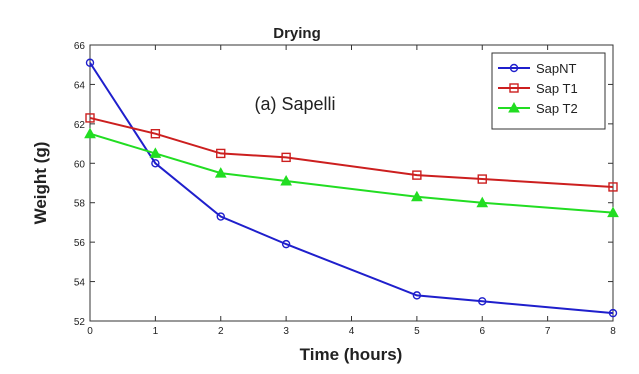 This screenshot has width=639, height=374. Describe the element at coordinates (557, 88) in the screenshot. I see `legend-label: Sap T1` at that location.